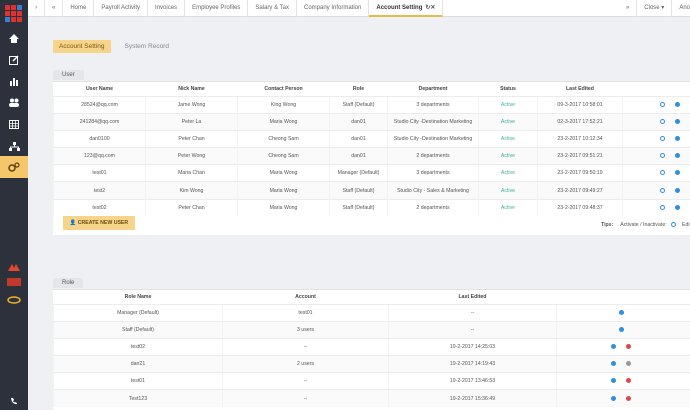 The width and height of the screenshot is (690, 410). Describe the element at coordinates (191, 207) in the screenshot. I see `cell: Peter Chan` at that location.